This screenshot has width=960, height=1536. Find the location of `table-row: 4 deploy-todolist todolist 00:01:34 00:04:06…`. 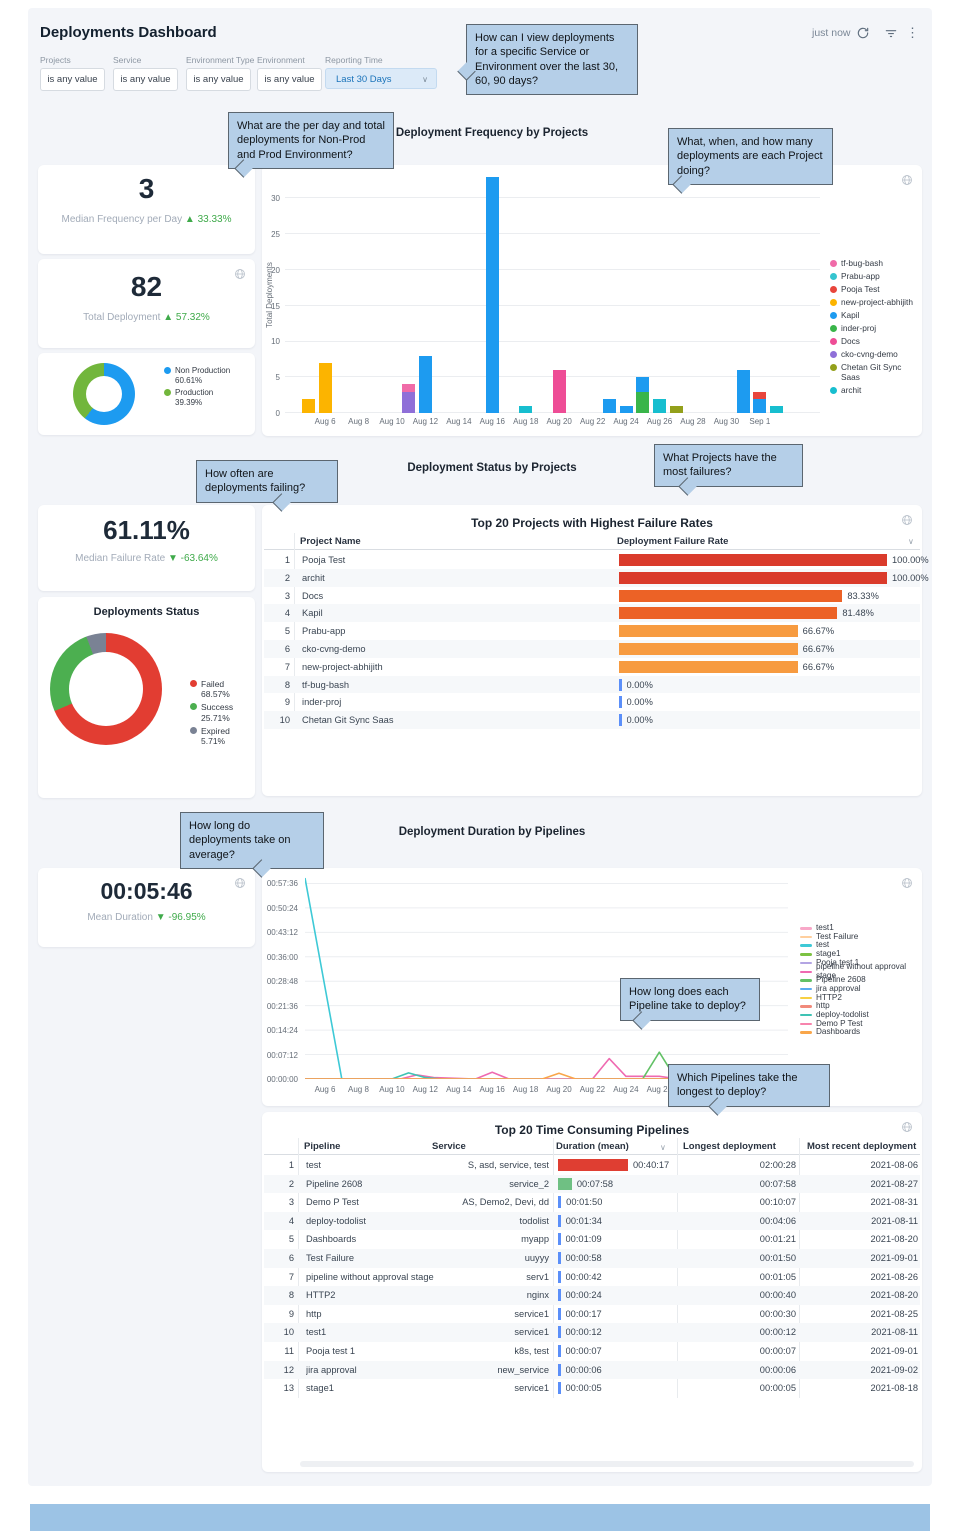

table-row: 4 deploy-todolist todolist 00:01:34 00:04:06… is located at coordinates (592, 1221).